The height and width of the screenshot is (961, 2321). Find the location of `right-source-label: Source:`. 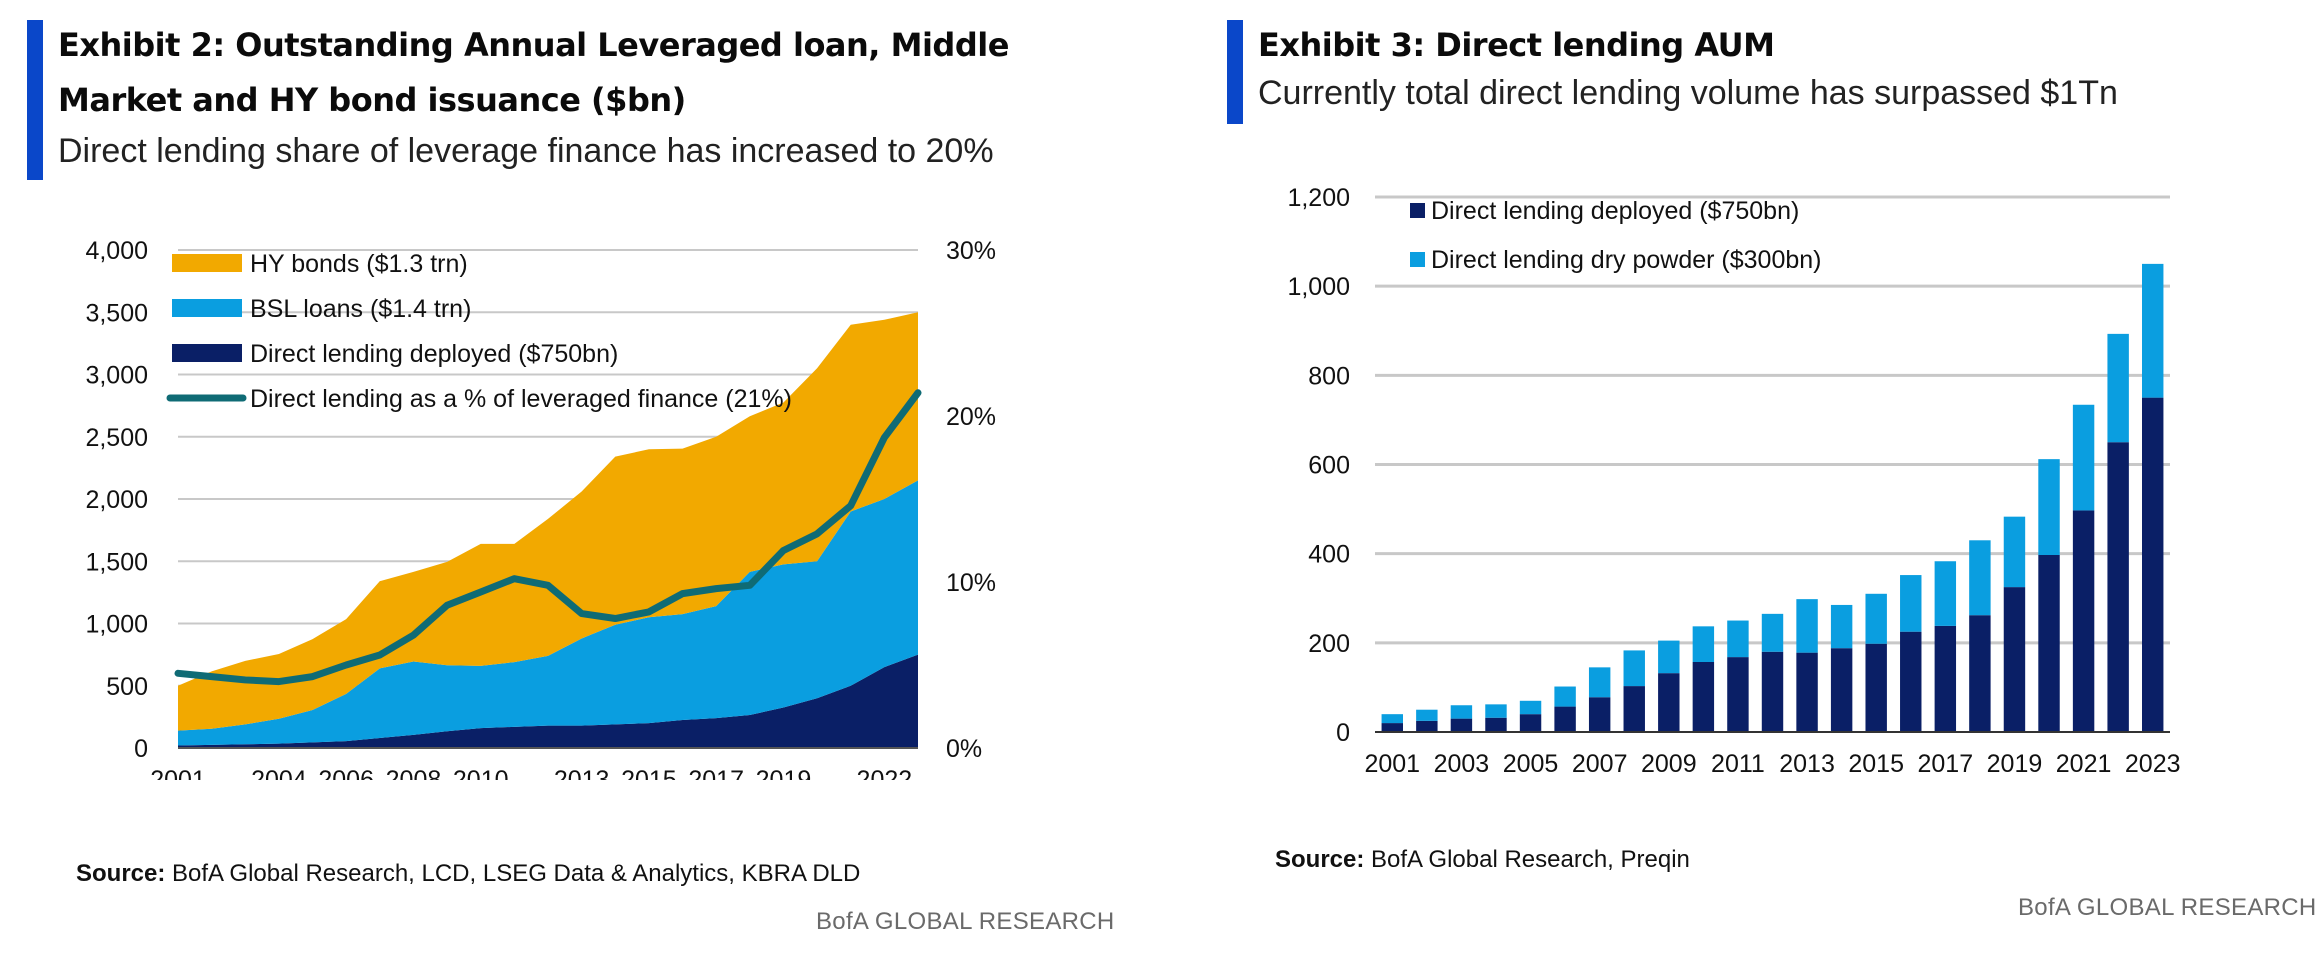

right-source-label: Source: is located at coordinates (1320, 859).